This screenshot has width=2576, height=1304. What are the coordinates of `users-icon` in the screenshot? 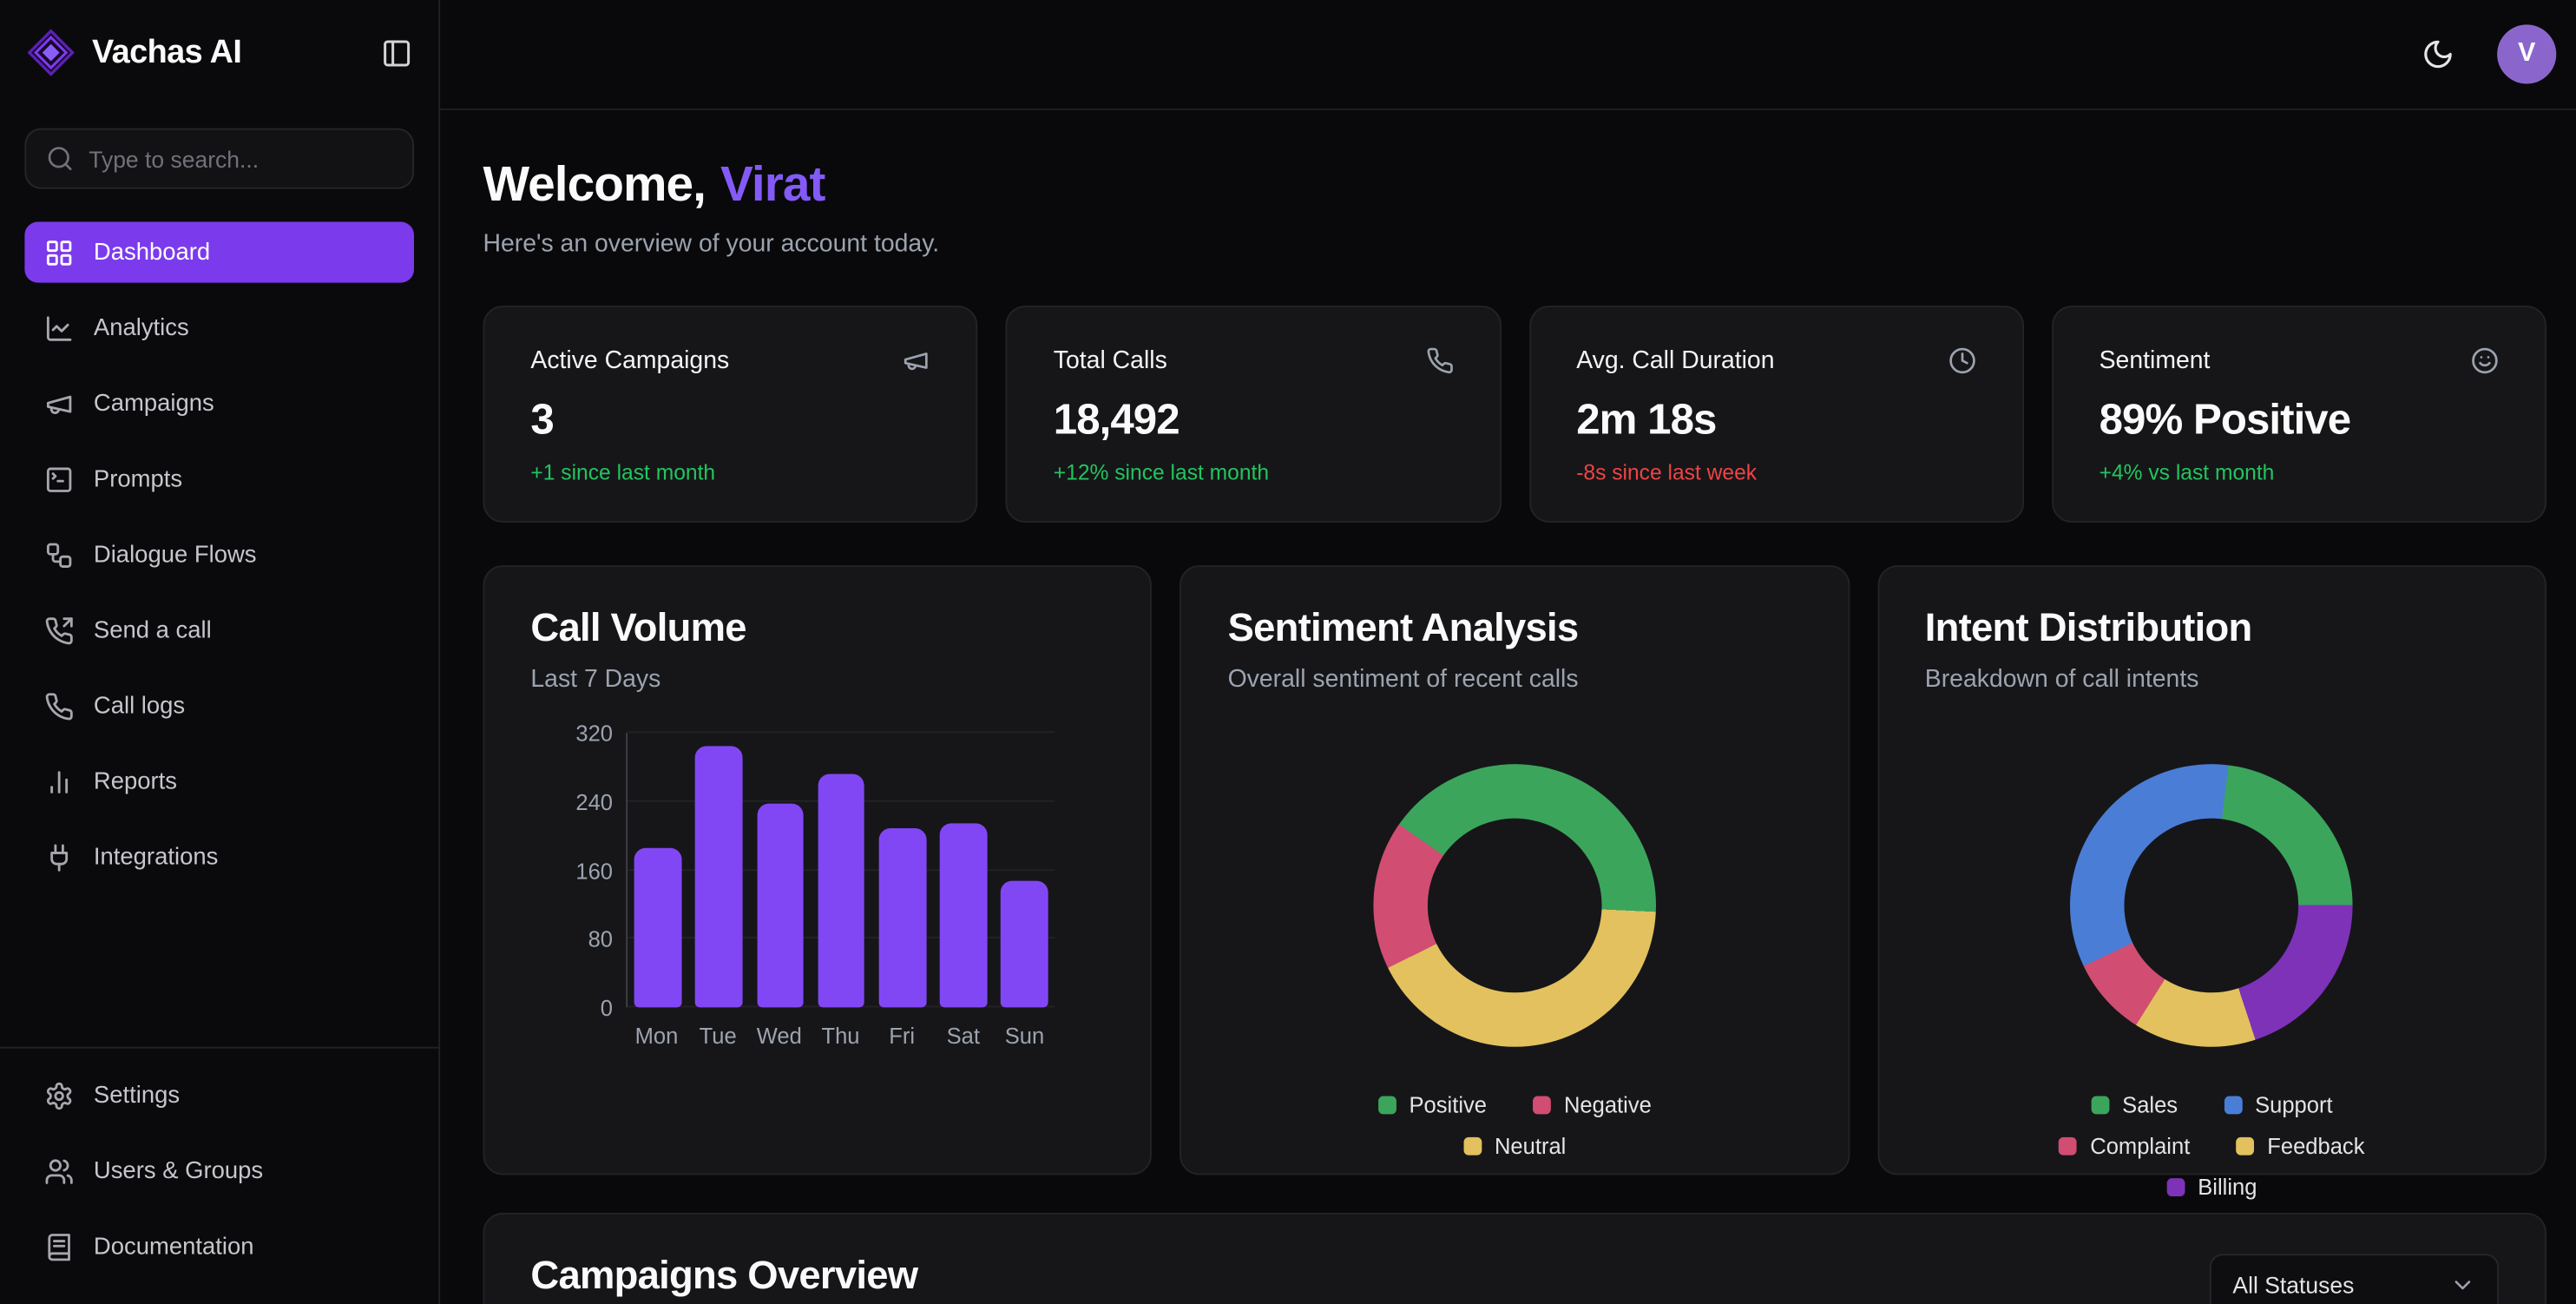 It's located at (59, 1171).